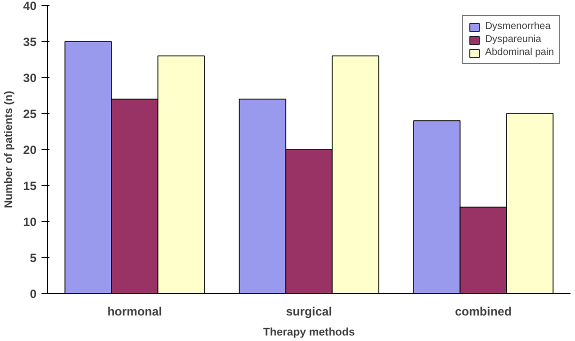 This screenshot has height=341, width=575. I want to click on y-tick-label: 40, so click(30, 6).